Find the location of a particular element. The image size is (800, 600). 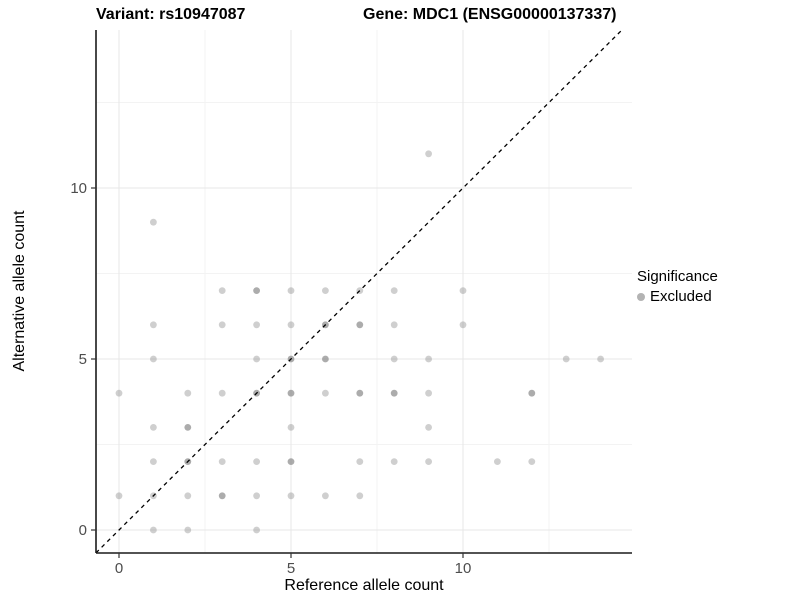

legend-title: Significance is located at coordinates (677, 276).